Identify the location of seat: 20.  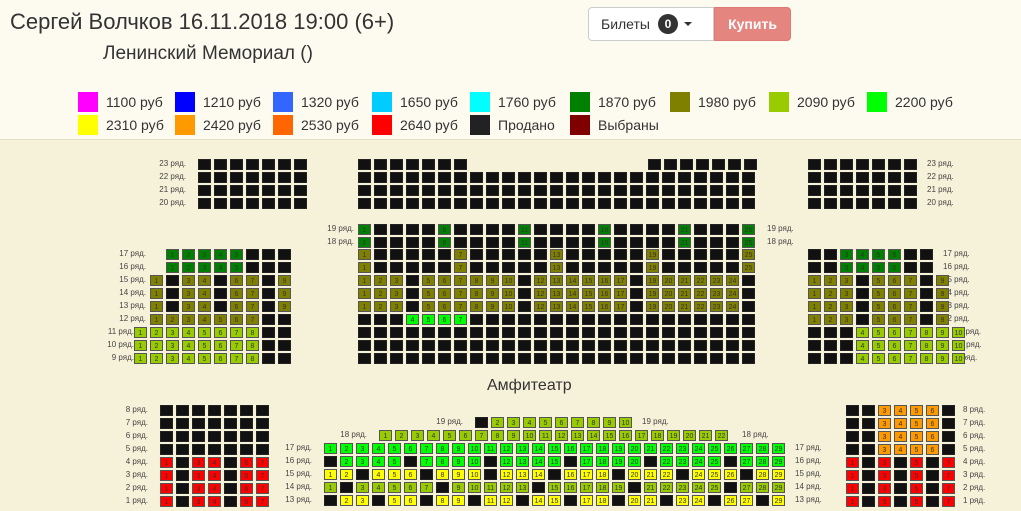
(668, 306).